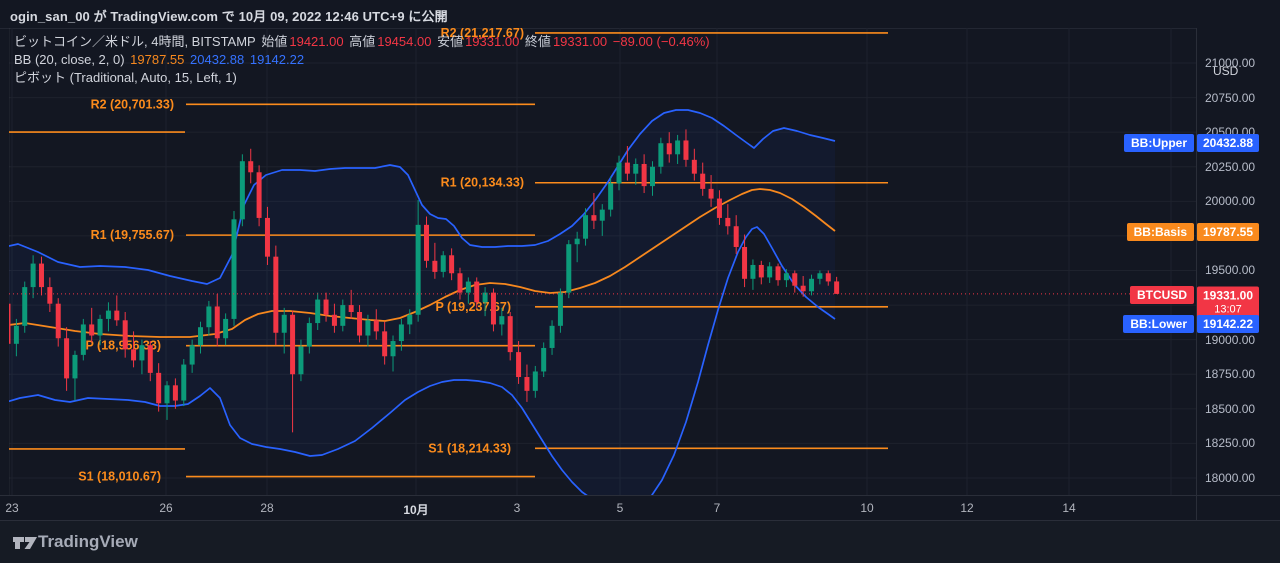  Describe the element at coordinates (275, 59) in the screenshot. I see `legend-text: 19142.22` at that location.